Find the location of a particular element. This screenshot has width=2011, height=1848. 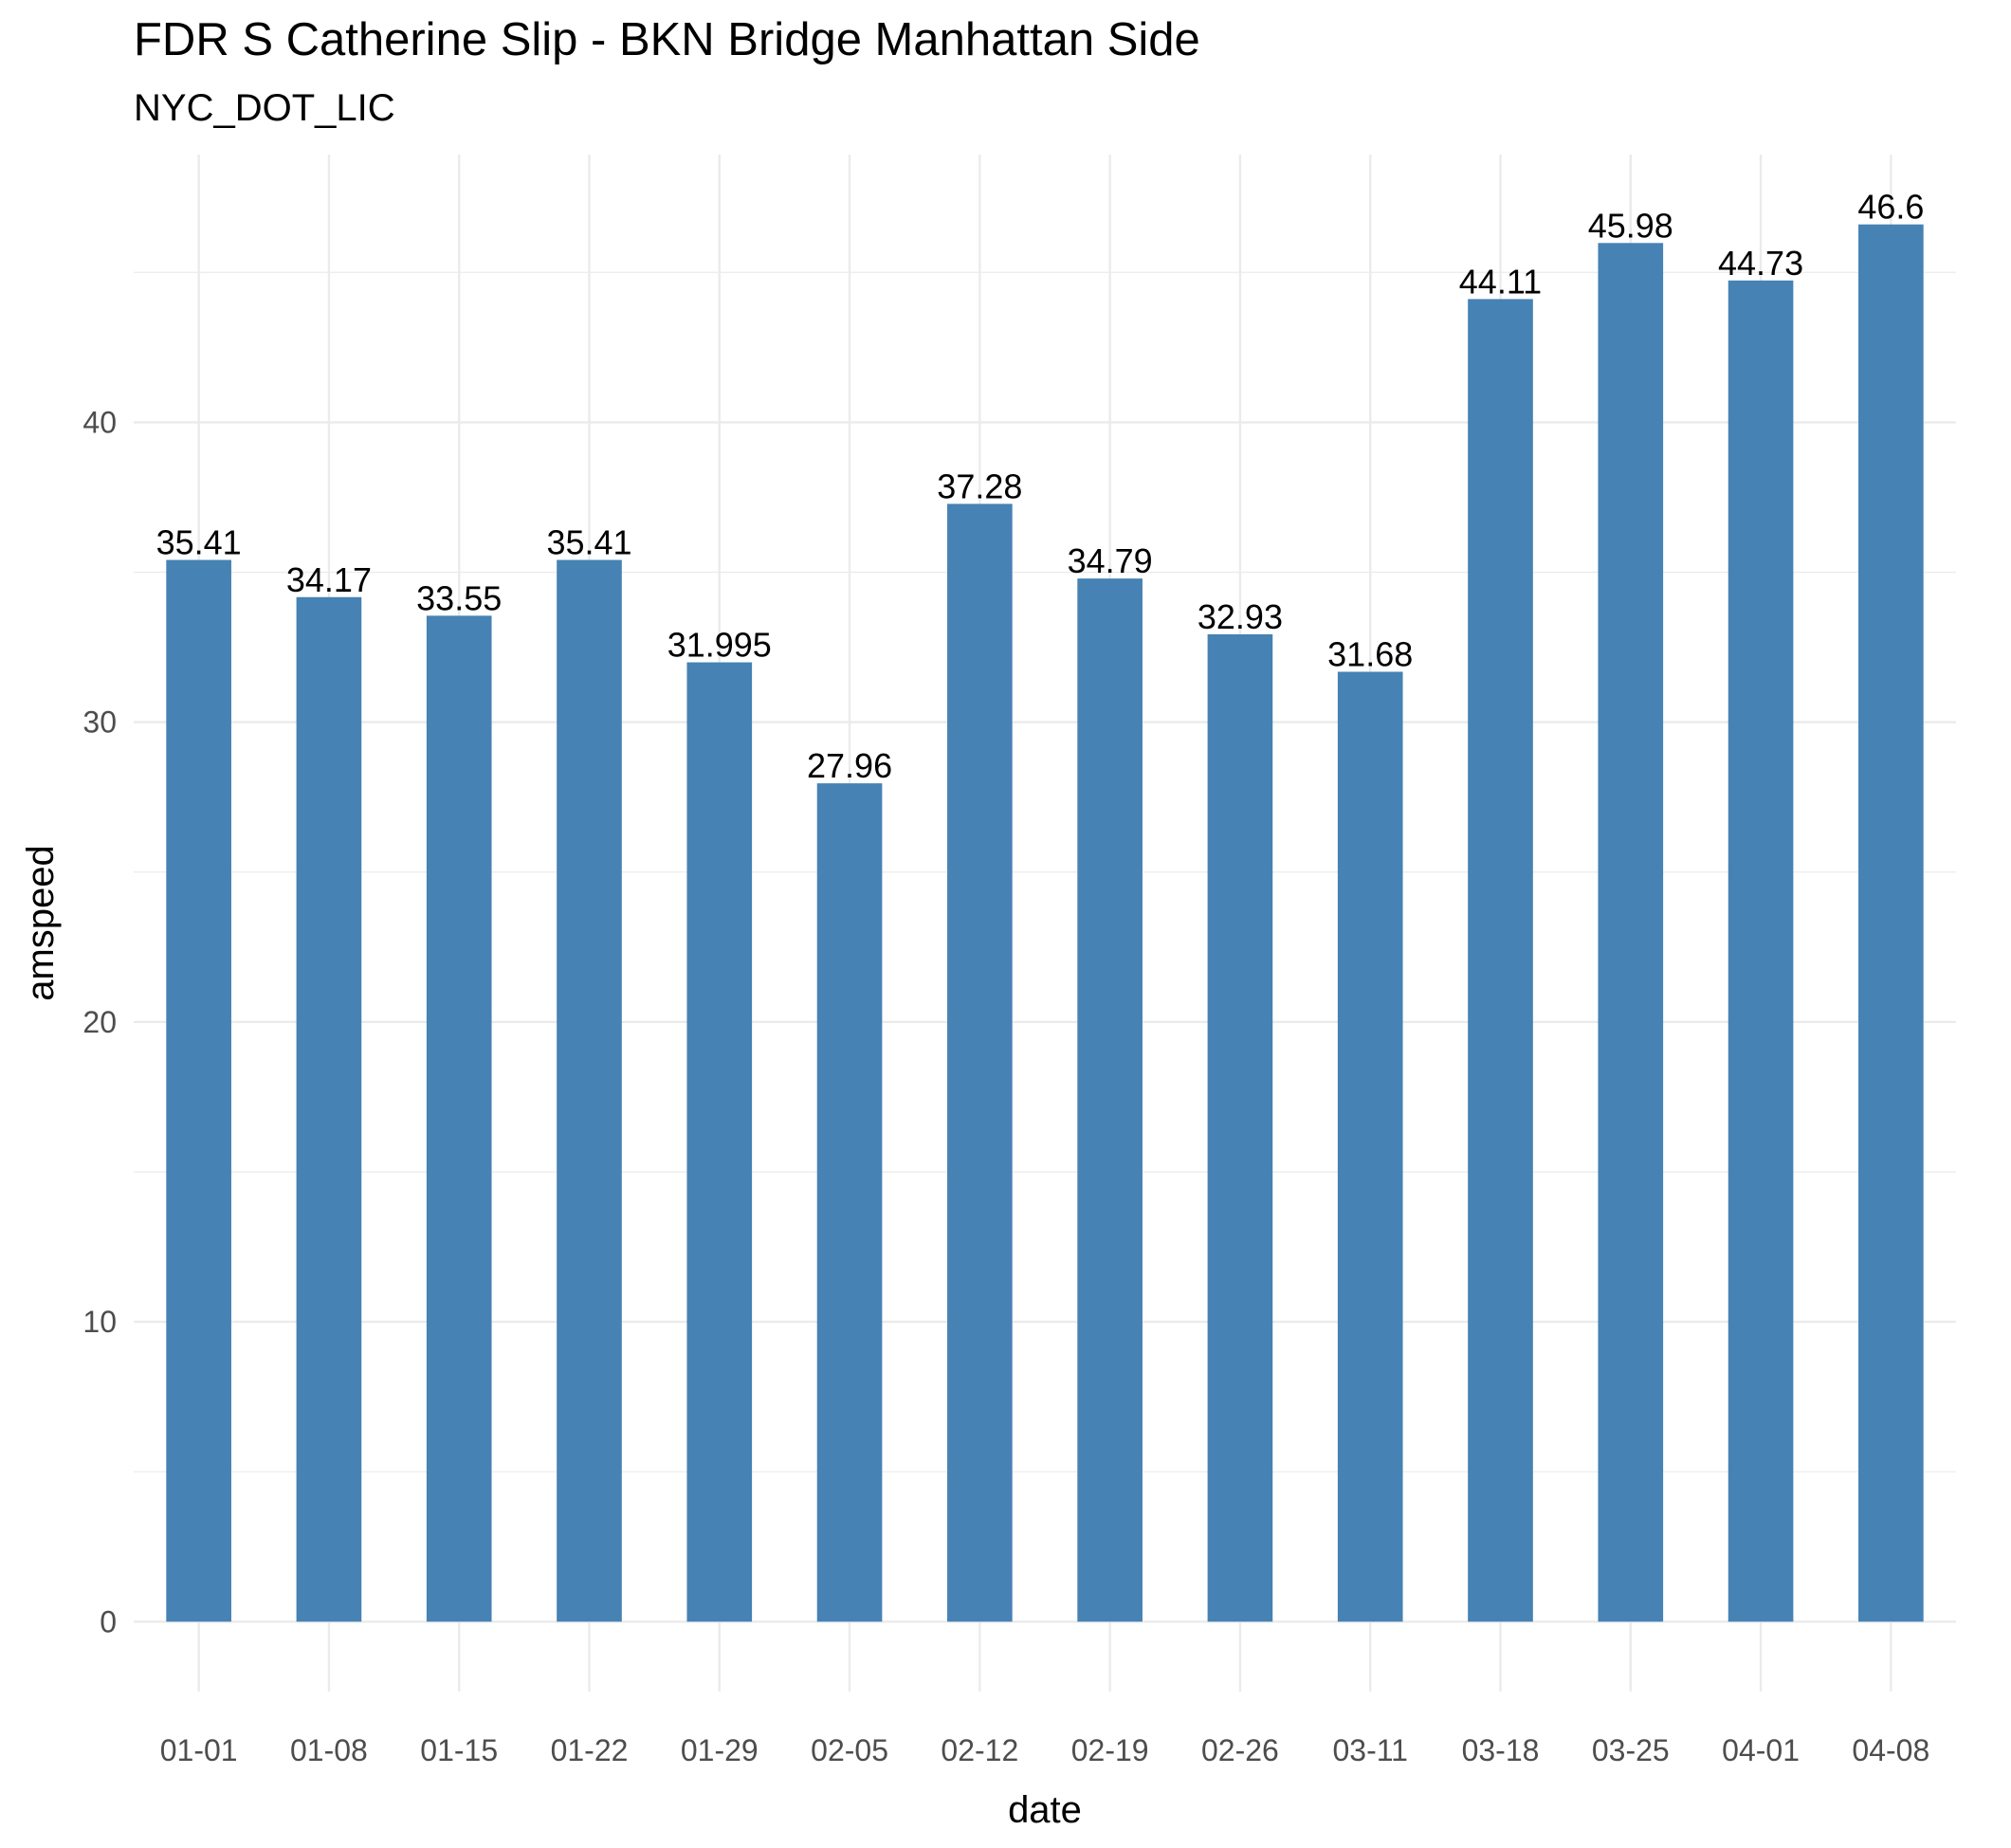

x-tick-label: 03-25 is located at coordinates (1631, 1750).